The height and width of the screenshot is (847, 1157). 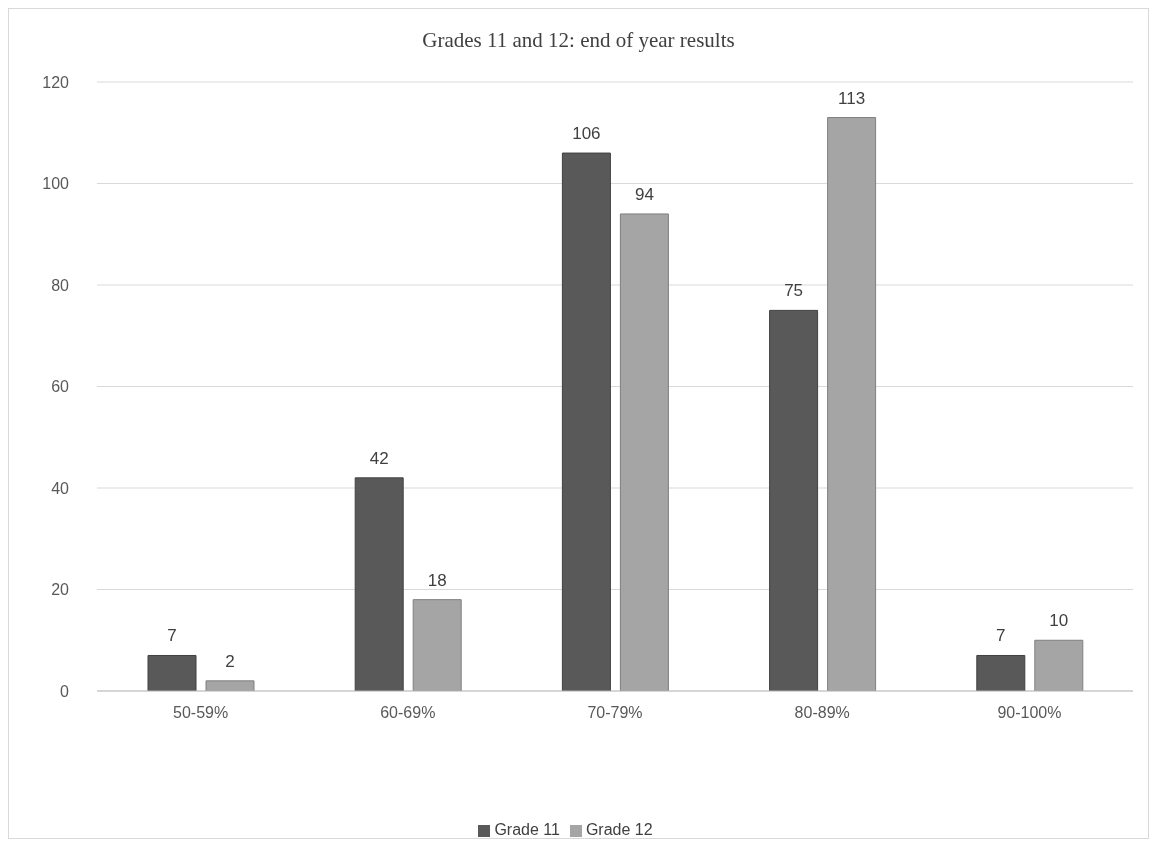 What do you see at coordinates (1059, 621) in the screenshot?
I see `data-label: 10` at bounding box center [1059, 621].